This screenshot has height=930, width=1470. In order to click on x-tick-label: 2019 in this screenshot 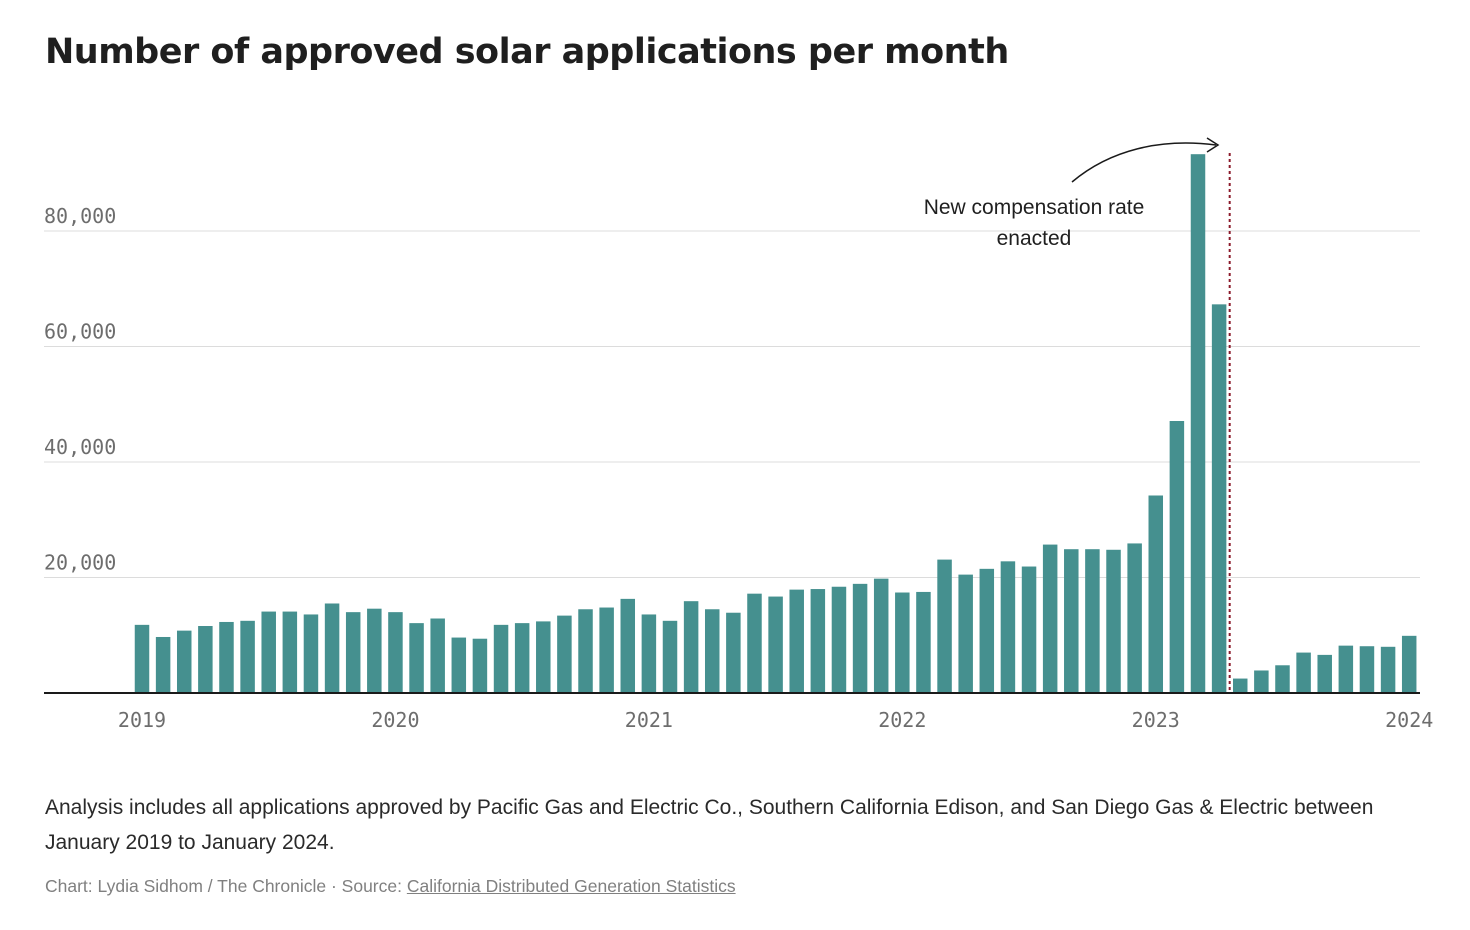, I will do `click(142, 720)`.